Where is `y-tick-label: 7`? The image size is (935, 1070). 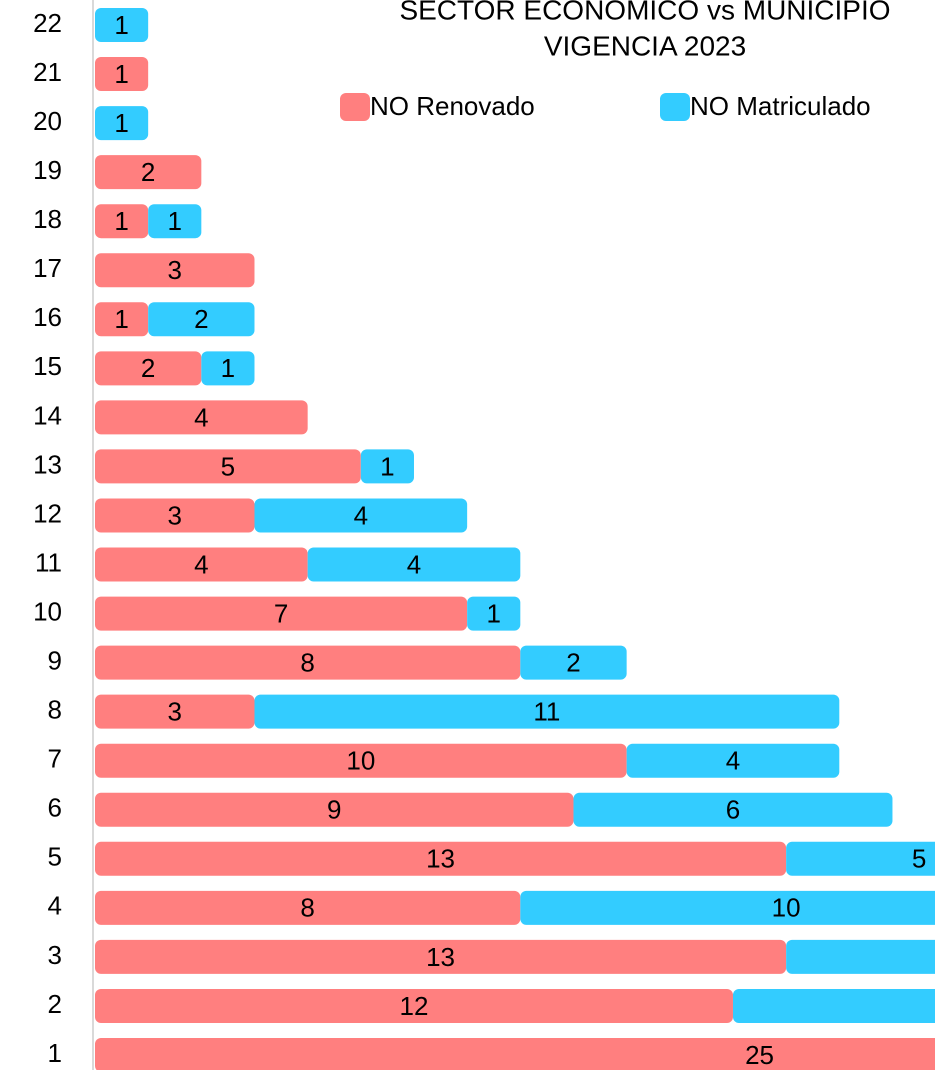
y-tick-label: 7 is located at coordinates (55, 759).